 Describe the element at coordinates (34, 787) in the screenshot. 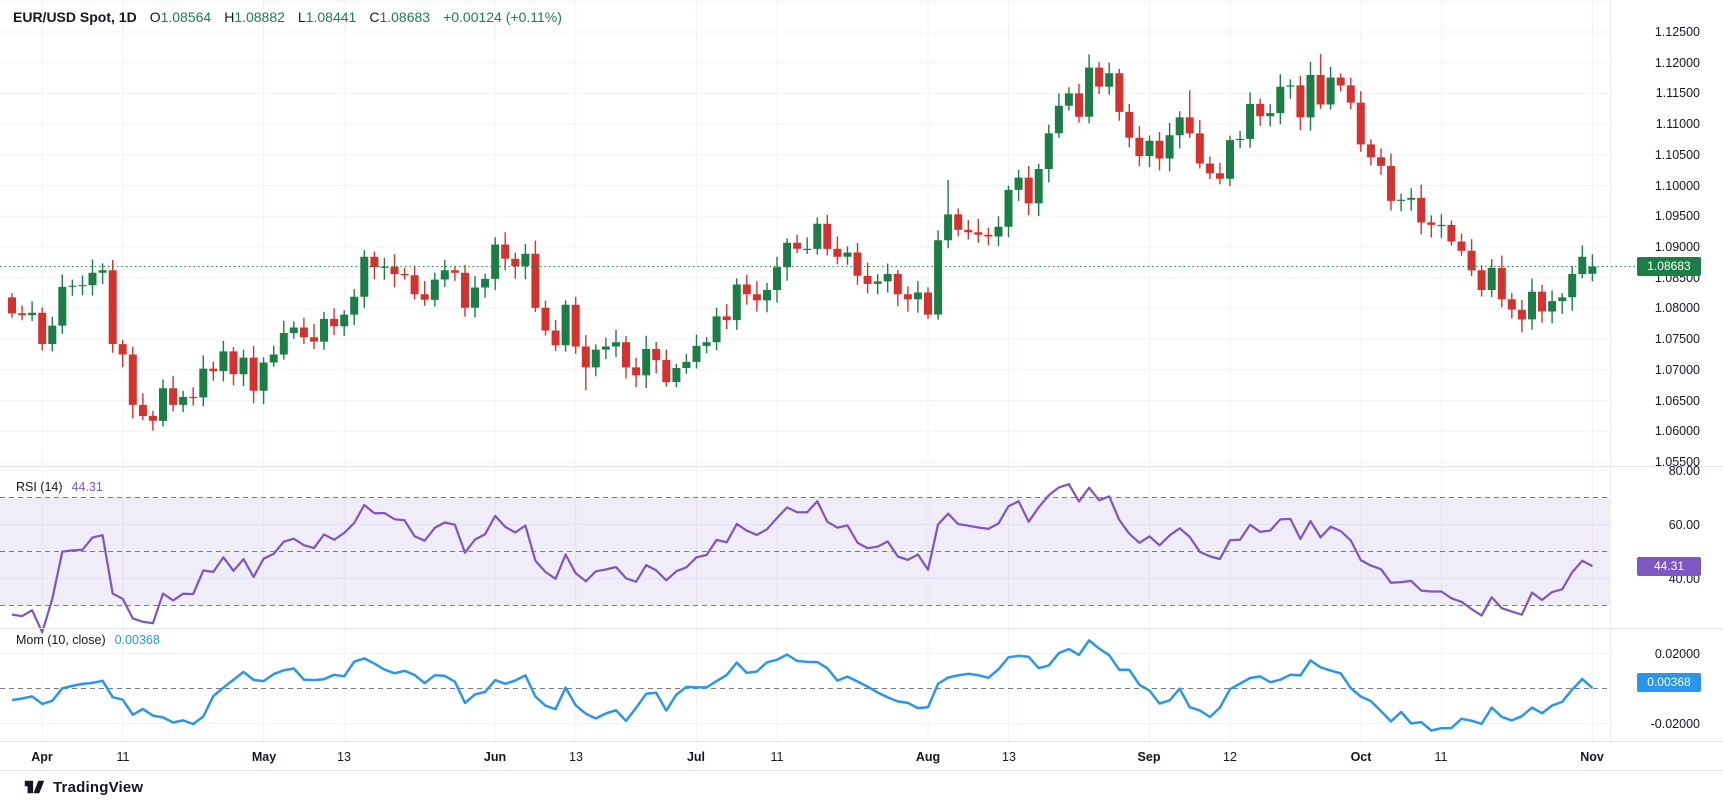

I see `tradingview-logo-icon` at that location.